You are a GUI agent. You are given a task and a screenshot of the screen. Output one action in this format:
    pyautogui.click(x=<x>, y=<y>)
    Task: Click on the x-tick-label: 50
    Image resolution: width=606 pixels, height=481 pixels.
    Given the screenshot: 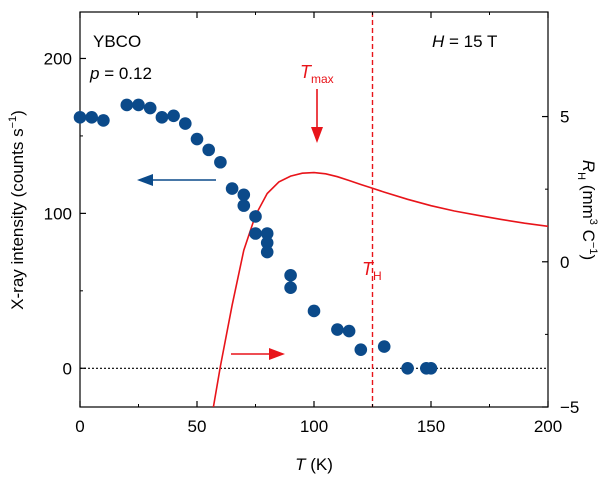 What is the action you would take?
    pyautogui.click(x=197, y=426)
    